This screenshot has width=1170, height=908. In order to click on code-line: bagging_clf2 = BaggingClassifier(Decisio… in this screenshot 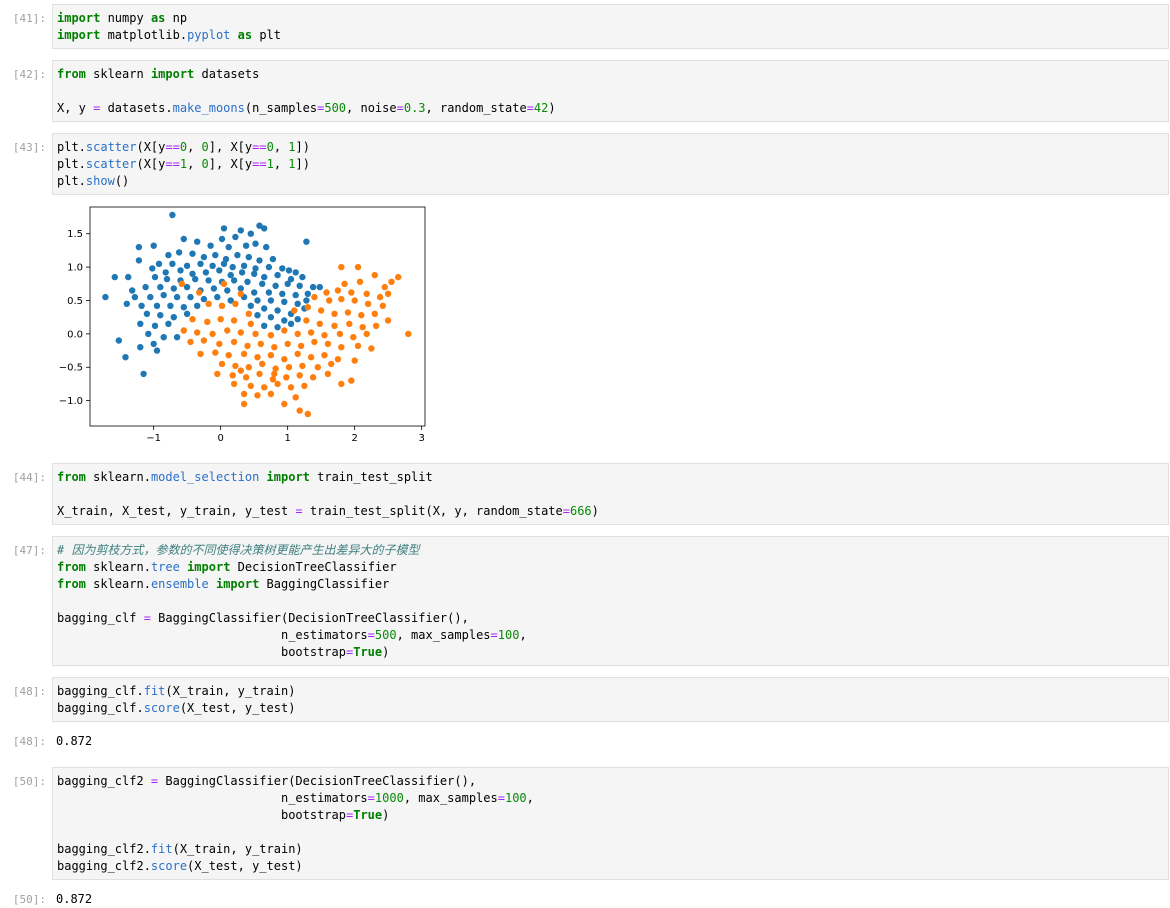, I will do `click(266, 781)`.